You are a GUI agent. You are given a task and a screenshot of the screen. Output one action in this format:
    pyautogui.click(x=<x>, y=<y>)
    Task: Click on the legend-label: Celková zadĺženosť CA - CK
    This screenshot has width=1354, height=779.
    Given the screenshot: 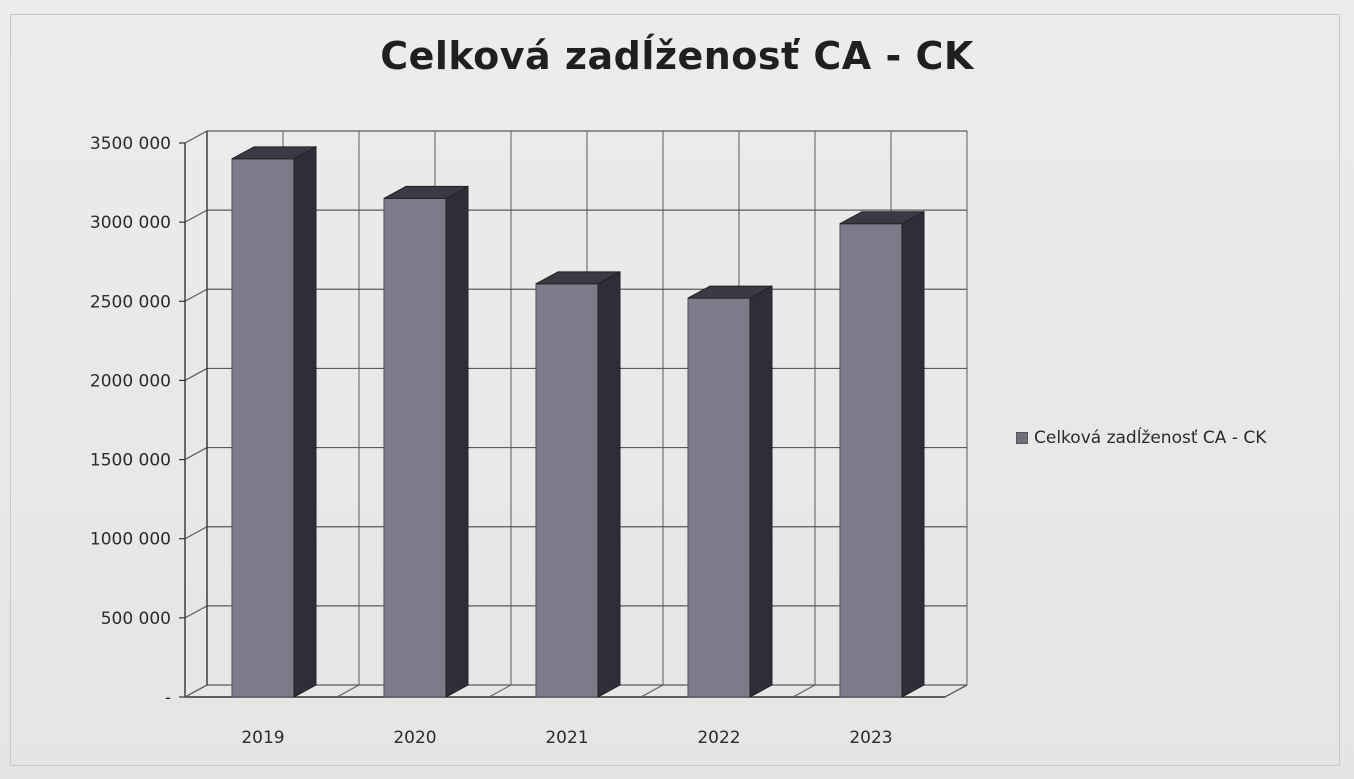 What is the action you would take?
    pyautogui.click(x=1150, y=438)
    